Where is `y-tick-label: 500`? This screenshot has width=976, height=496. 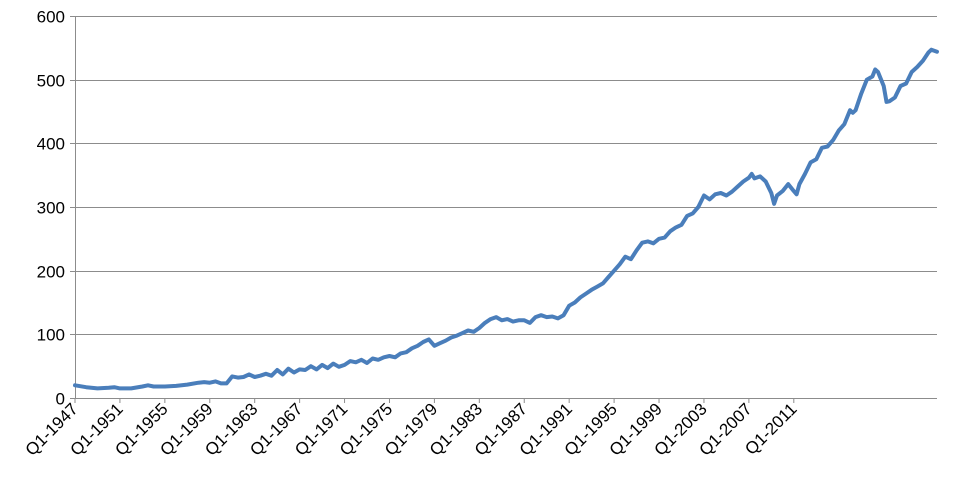 y-tick-label: 500 is located at coordinates (51, 81).